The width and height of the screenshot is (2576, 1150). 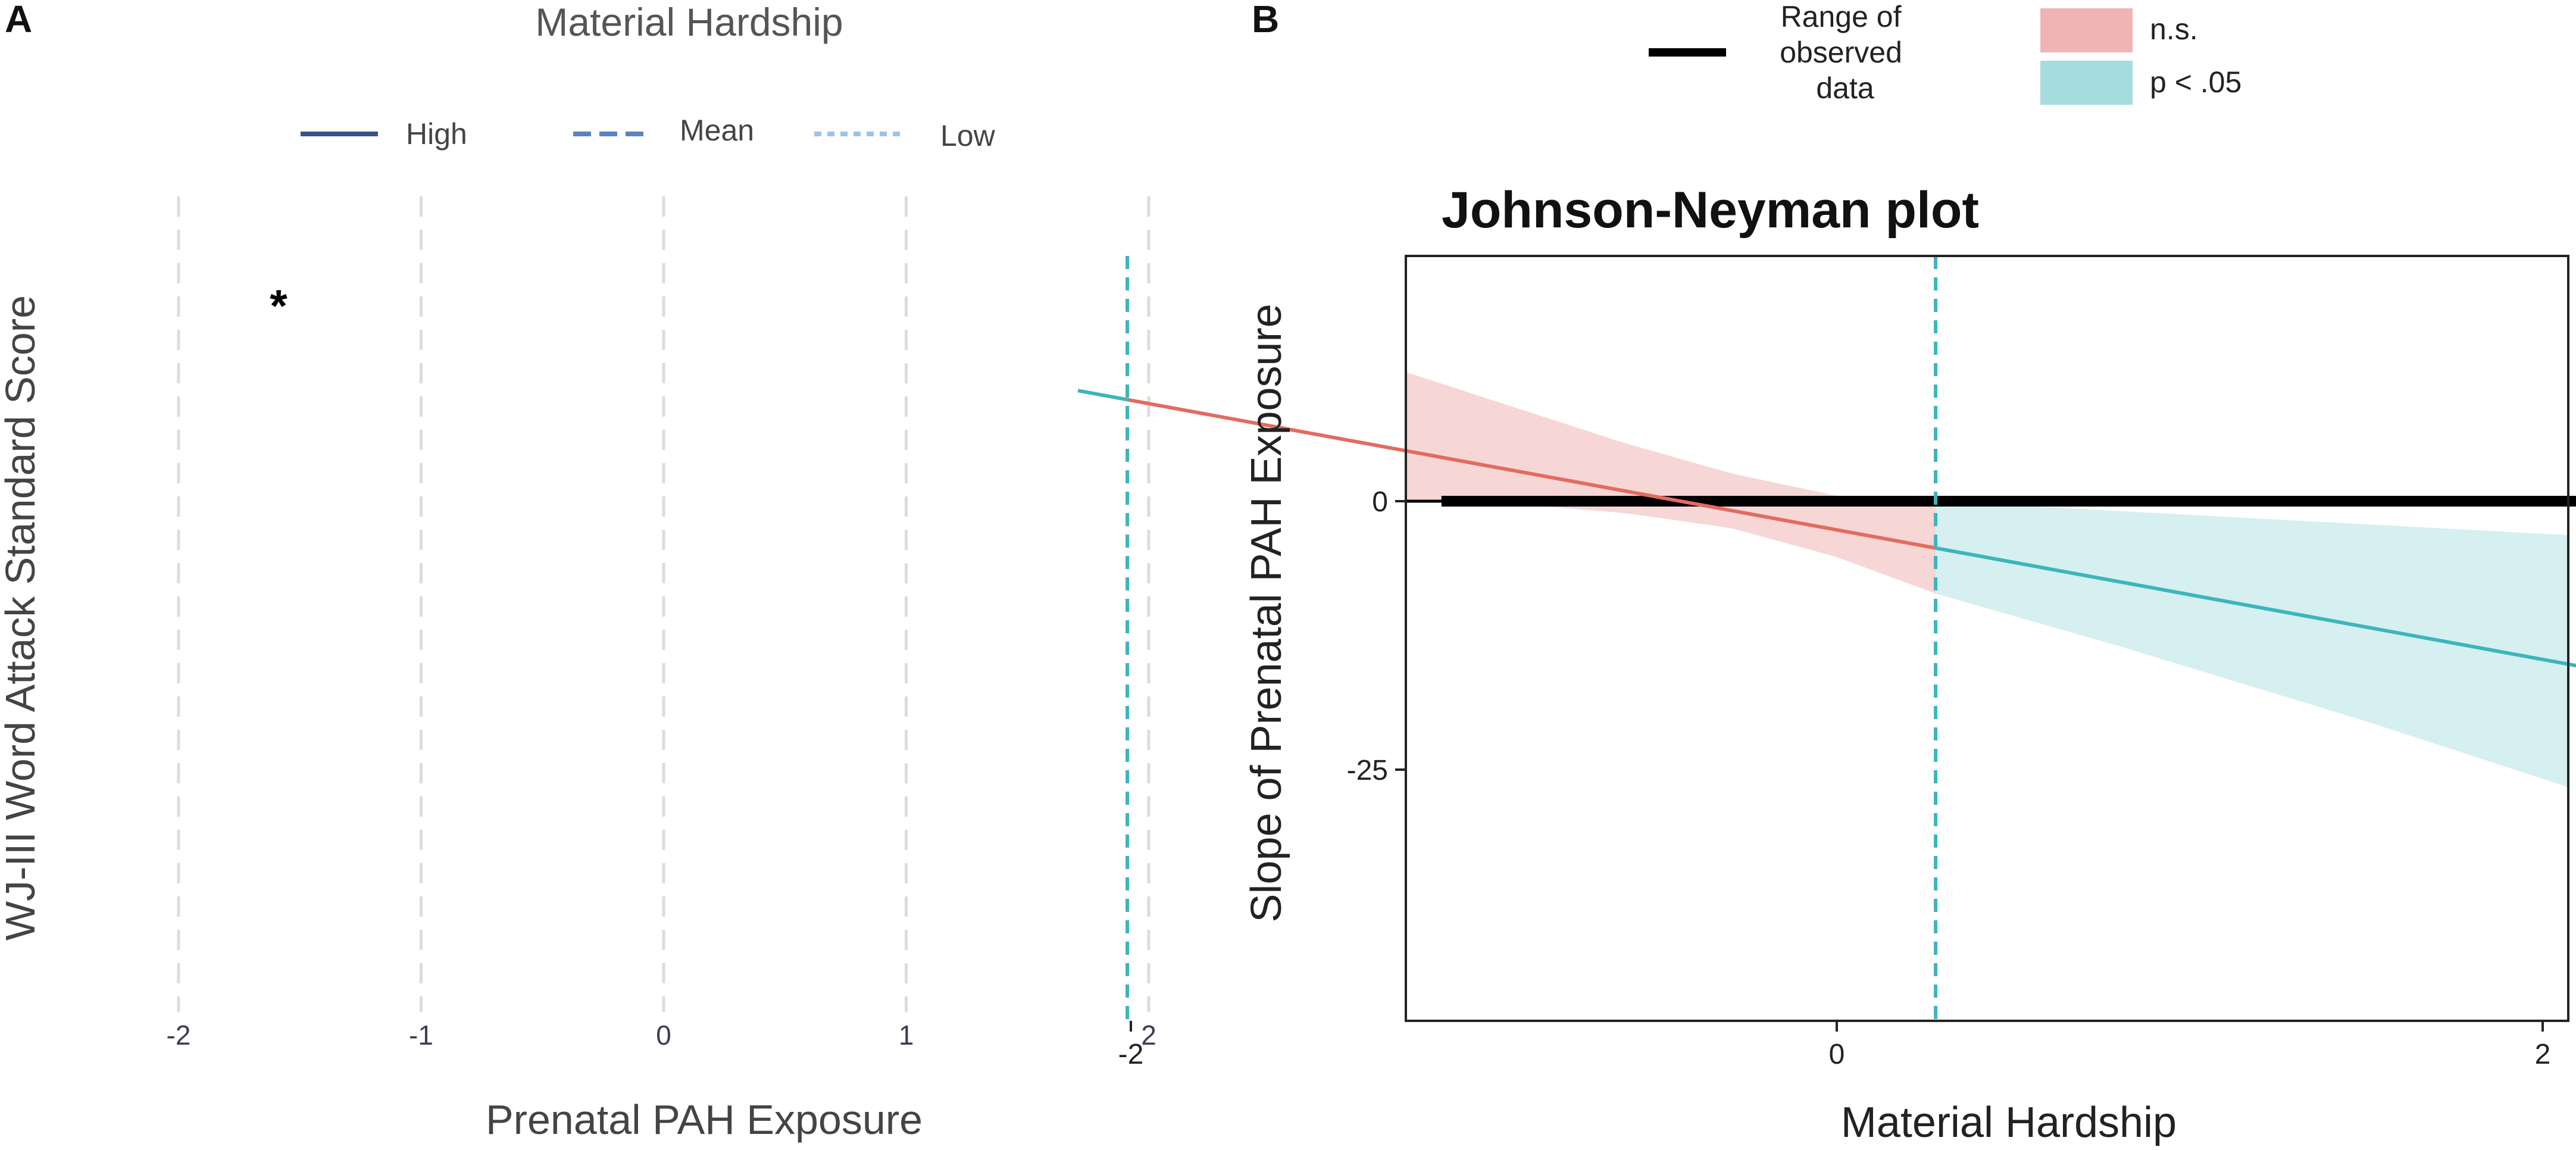 What do you see at coordinates (2174, 29) in the screenshot?
I see `legend-ns-label: n.s.` at bounding box center [2174, 29].